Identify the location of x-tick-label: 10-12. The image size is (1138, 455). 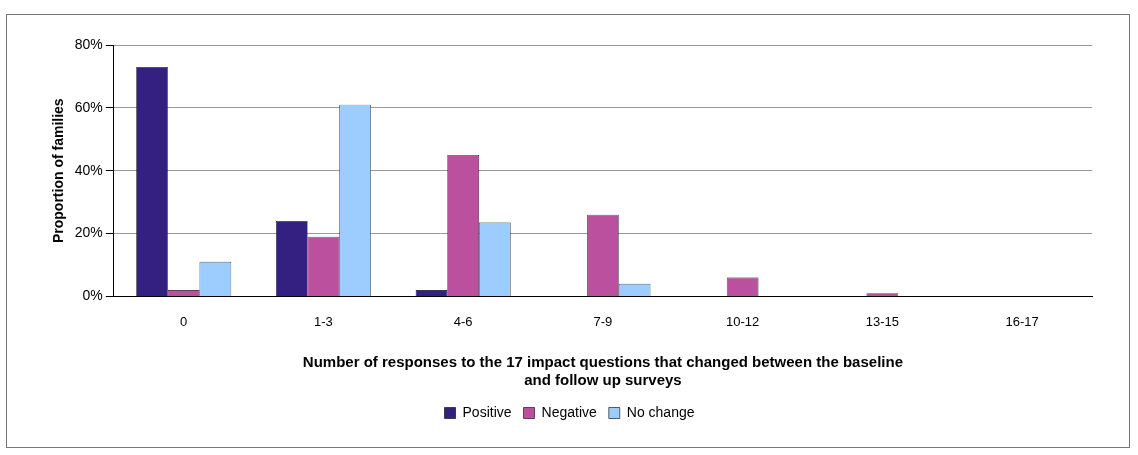
(743, 321).